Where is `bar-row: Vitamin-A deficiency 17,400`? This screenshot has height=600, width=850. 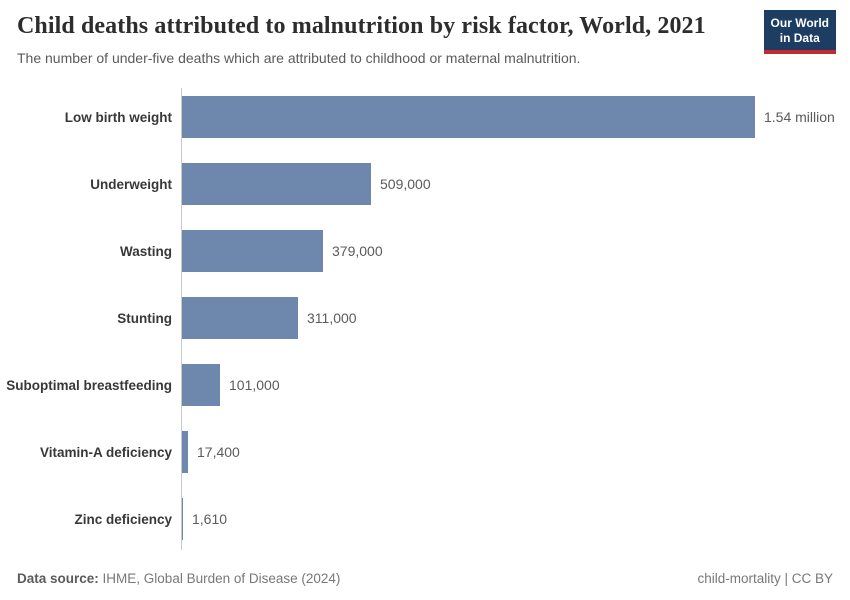
bar-row: Vitamin-A deficiency 17,400 is located at coordinates (425, 452).